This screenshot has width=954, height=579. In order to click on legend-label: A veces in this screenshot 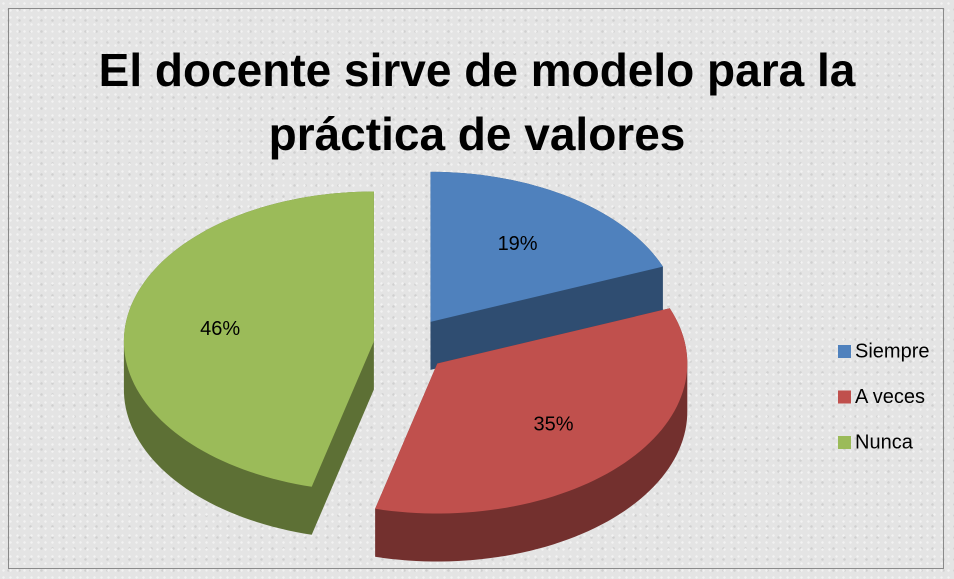, I will do `click(890, 397)`.